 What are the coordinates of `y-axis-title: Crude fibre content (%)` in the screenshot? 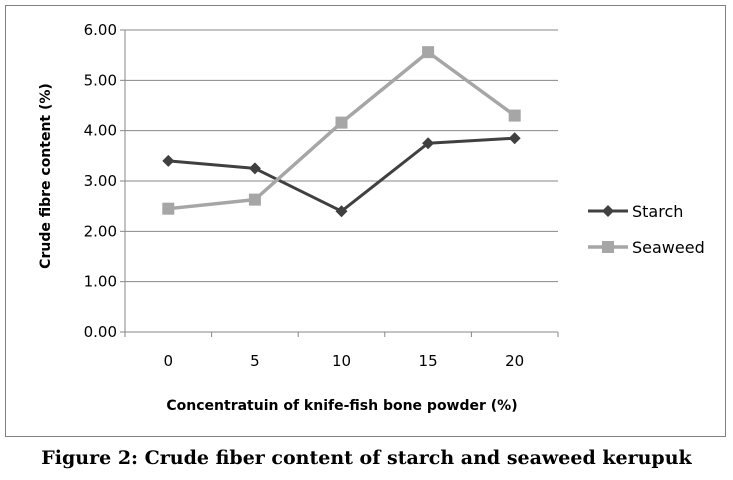 It's located at (46, 176).